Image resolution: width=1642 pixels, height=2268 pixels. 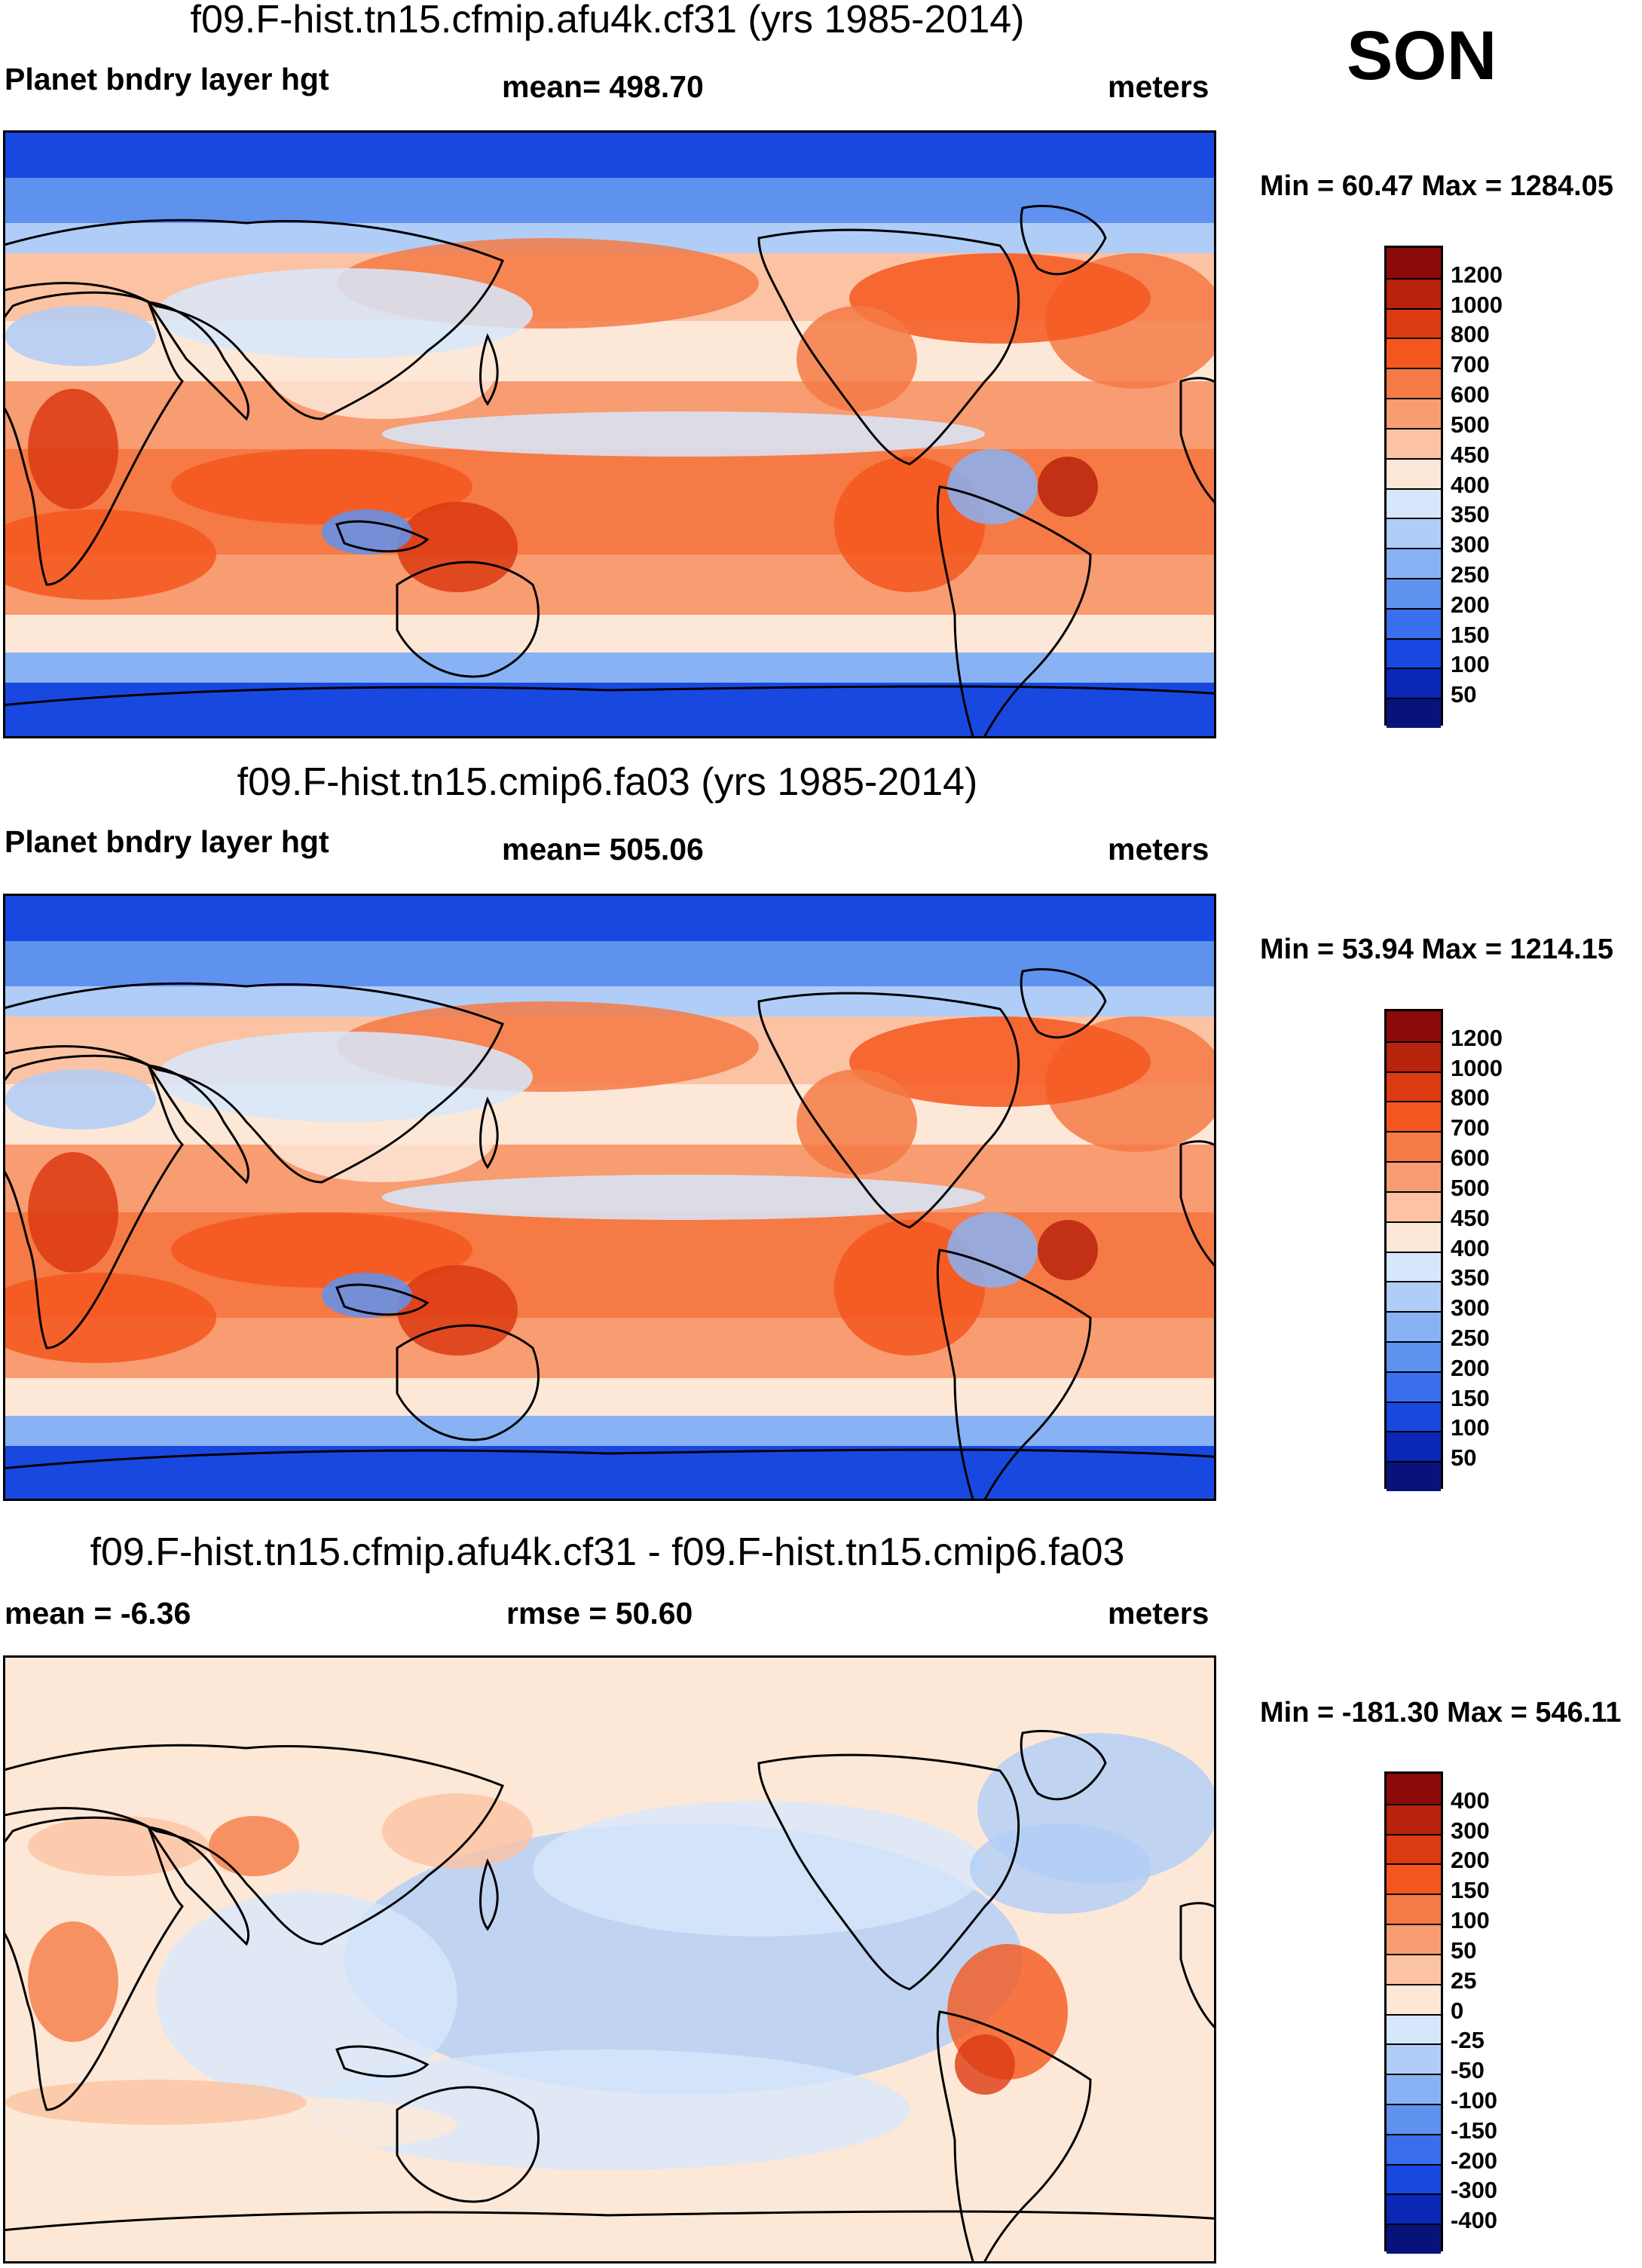 I want to click on colorbar-tick-label: 350, so click(x=1470, y=514).